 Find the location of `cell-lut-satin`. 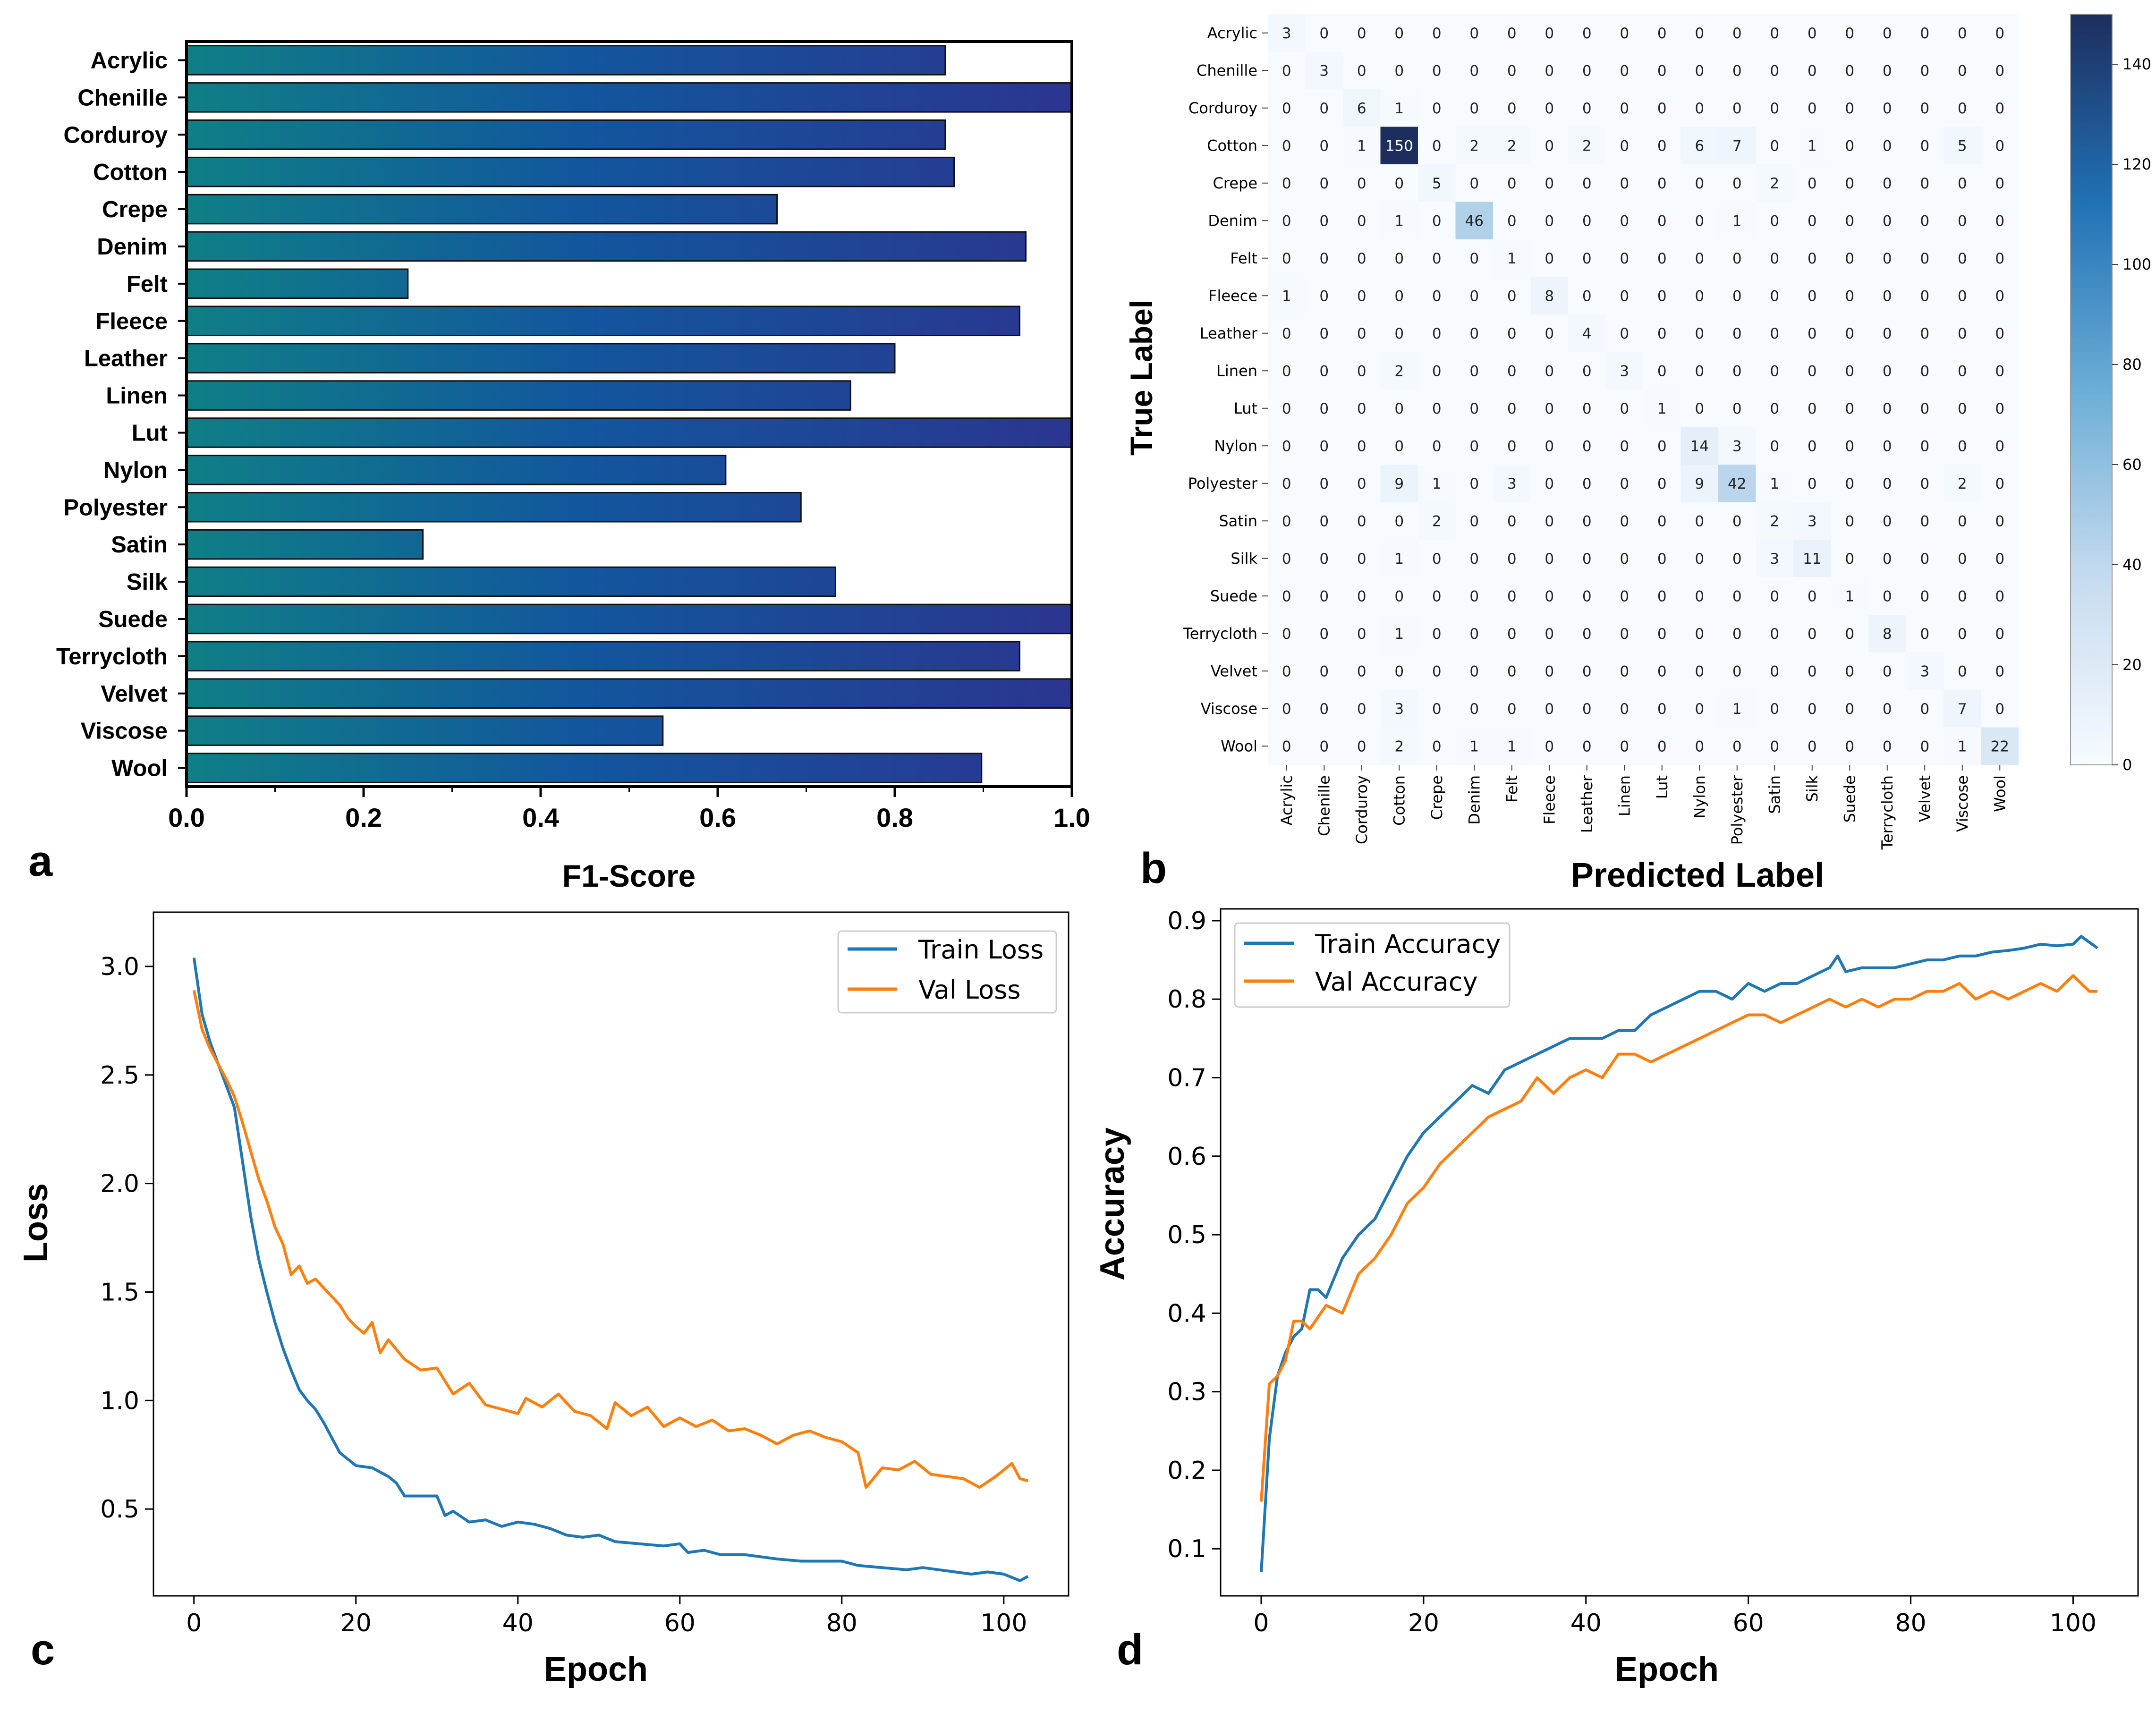

cell-lut-satin is located at coordinates (1775, 408).